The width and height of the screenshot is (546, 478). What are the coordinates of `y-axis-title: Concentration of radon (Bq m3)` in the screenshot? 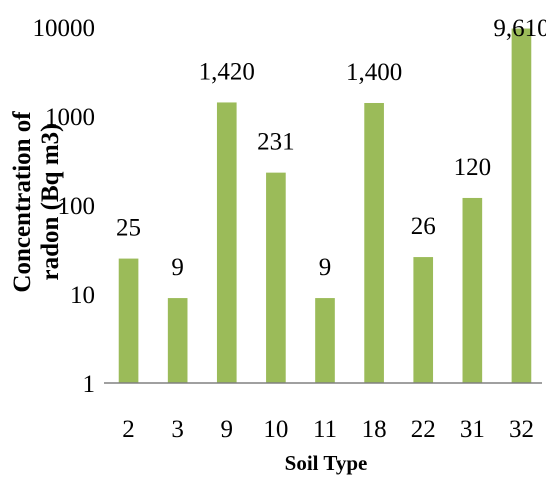 It's located at (36, 202).